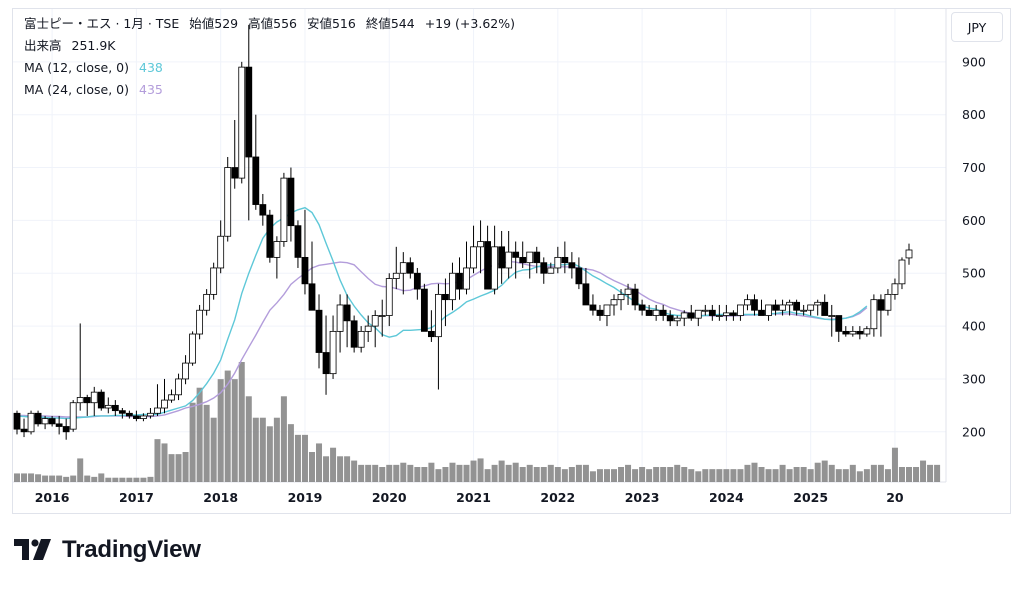  Describe the element at coordinates (151, 67) in the screenshot. I see `legend-ma12-value: 438` at that location.